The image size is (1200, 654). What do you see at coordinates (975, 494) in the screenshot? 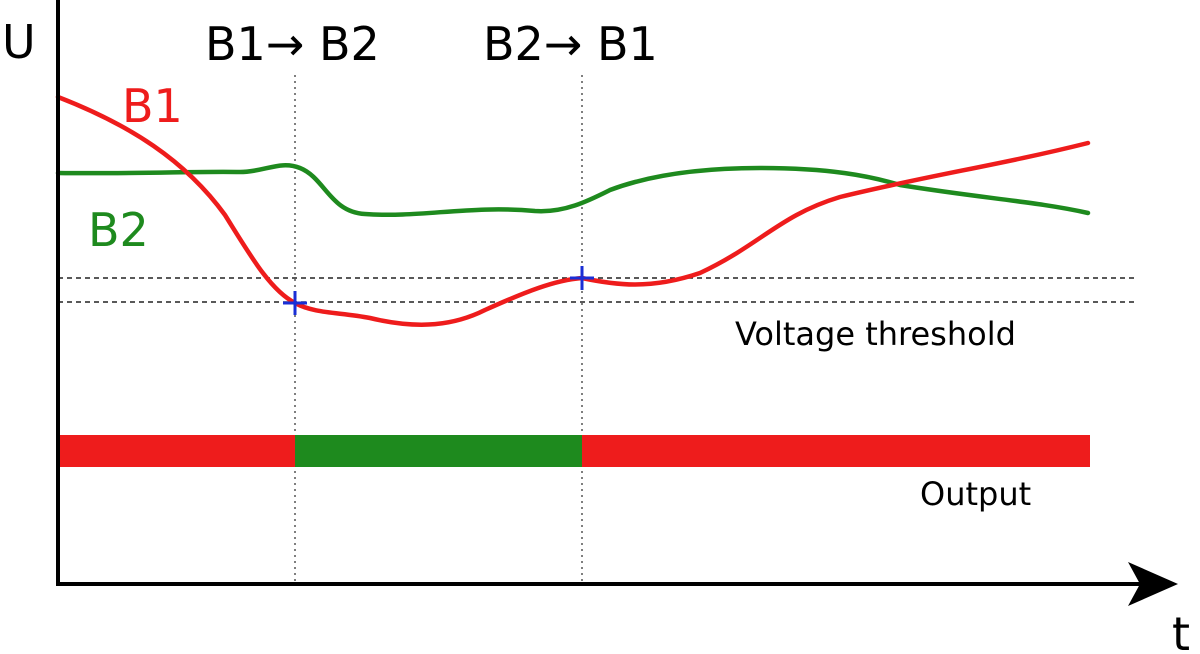
I see `output-label: Output` at bounding box center [975, 494].